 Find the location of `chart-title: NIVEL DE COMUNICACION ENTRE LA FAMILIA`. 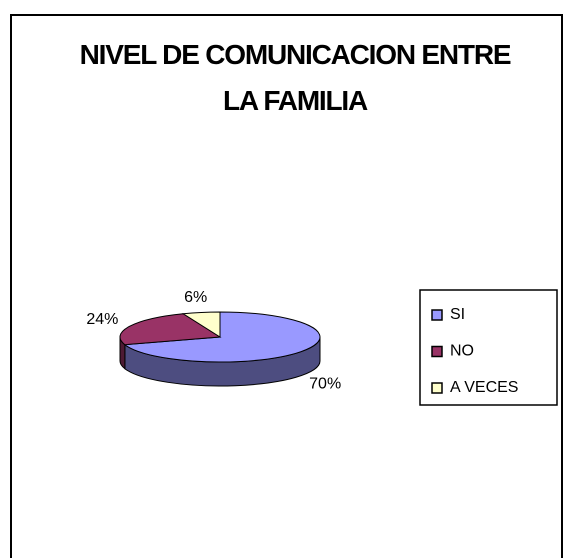

chart-title: NIVEL DE COMUNICACION ENTRE LA FAMILIA is located at coordinates (295, 77).